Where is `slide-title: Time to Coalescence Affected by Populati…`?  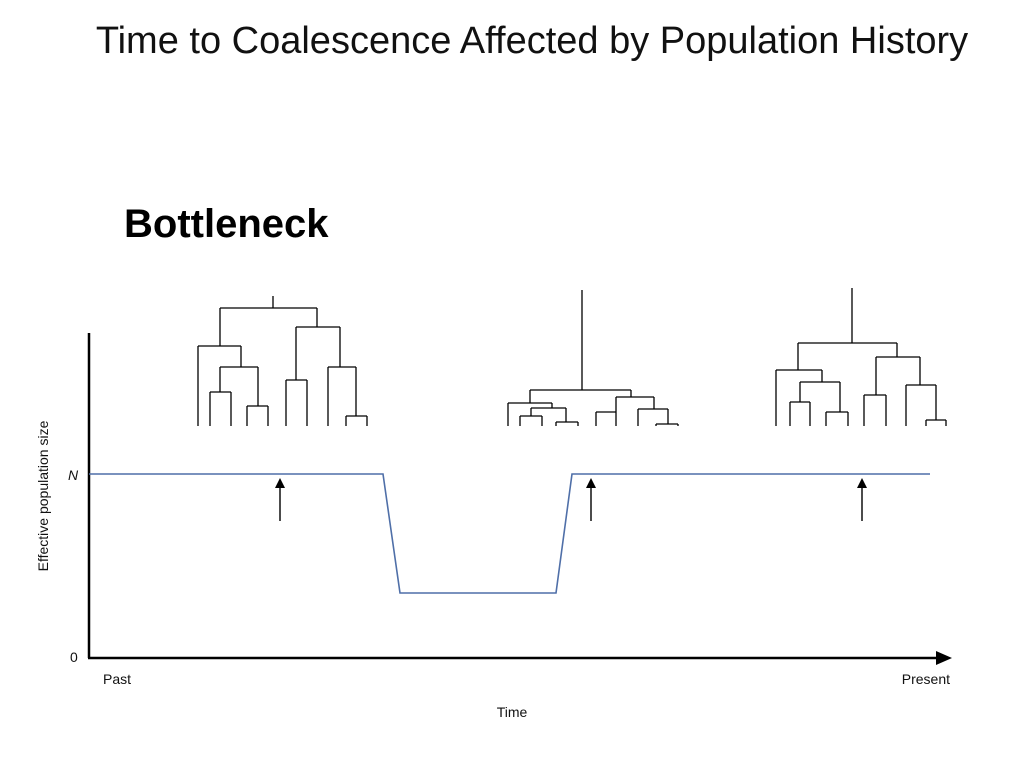 slide-title: Time to Coalescence Affected by Populati… is located at coordinates (532, 41).